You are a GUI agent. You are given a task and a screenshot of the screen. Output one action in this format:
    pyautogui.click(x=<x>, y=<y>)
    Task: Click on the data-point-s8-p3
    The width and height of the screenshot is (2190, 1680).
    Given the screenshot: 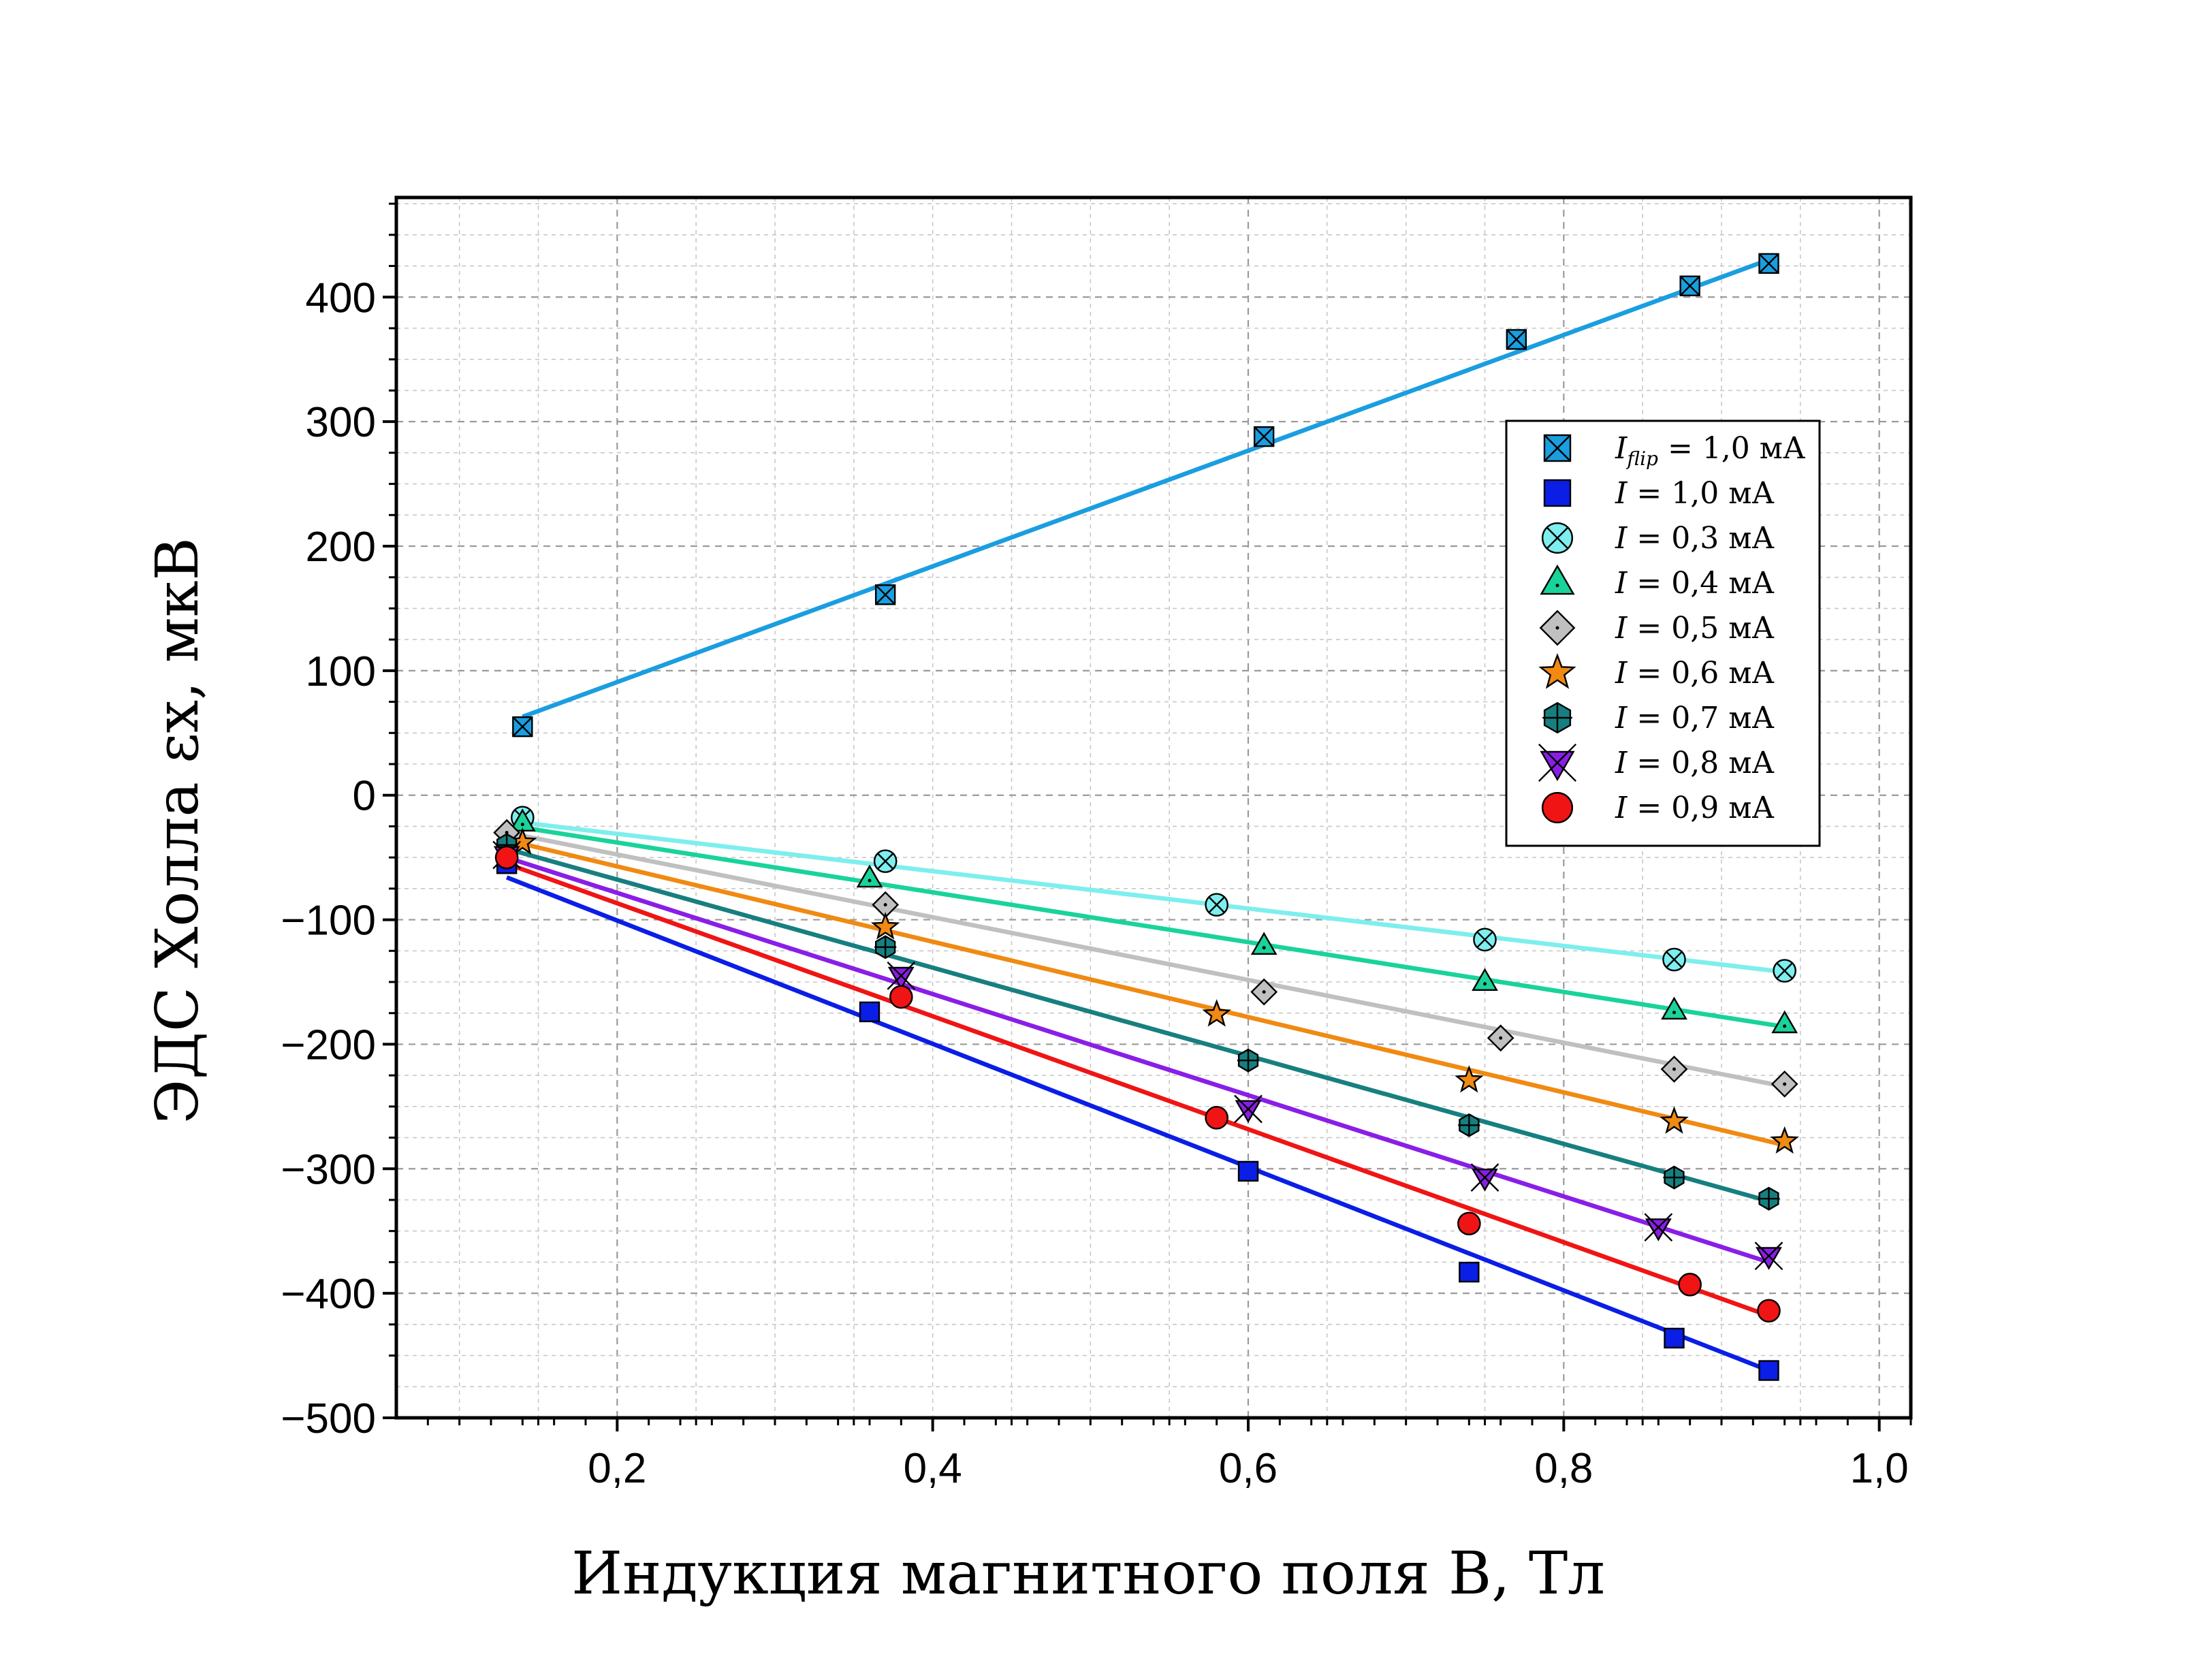 What is the action you would take?
    pyautogui.click(x=1248, y=1109)
    